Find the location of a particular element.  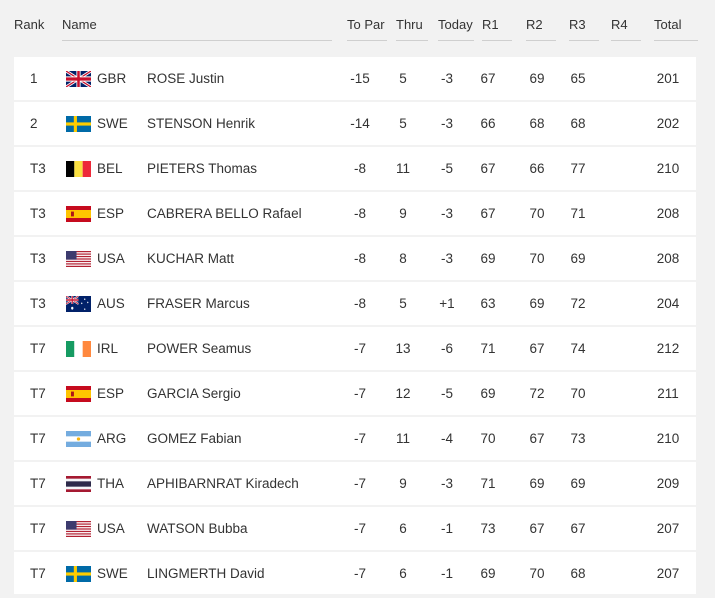

header-to-par: To Par is located at coordinates (366, 24).